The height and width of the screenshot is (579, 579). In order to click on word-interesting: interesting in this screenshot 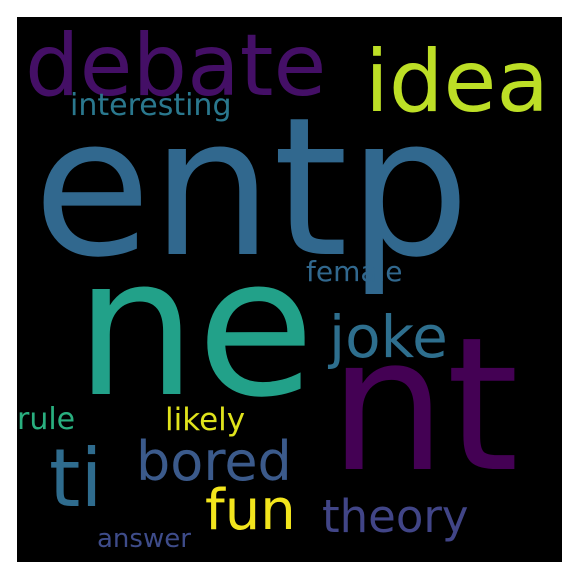, I will do `click(151, 105)`.